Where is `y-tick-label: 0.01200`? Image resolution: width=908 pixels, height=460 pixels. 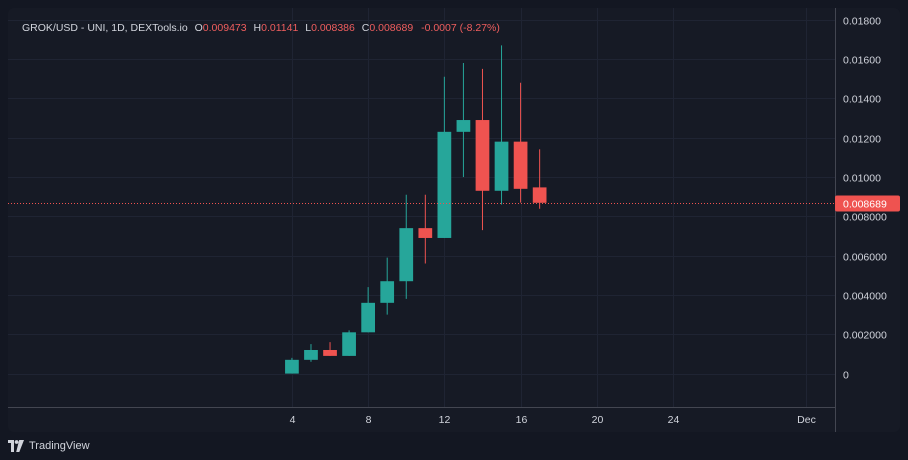 y-tick-label: 0.01200 is located at coordinates (862, 140).